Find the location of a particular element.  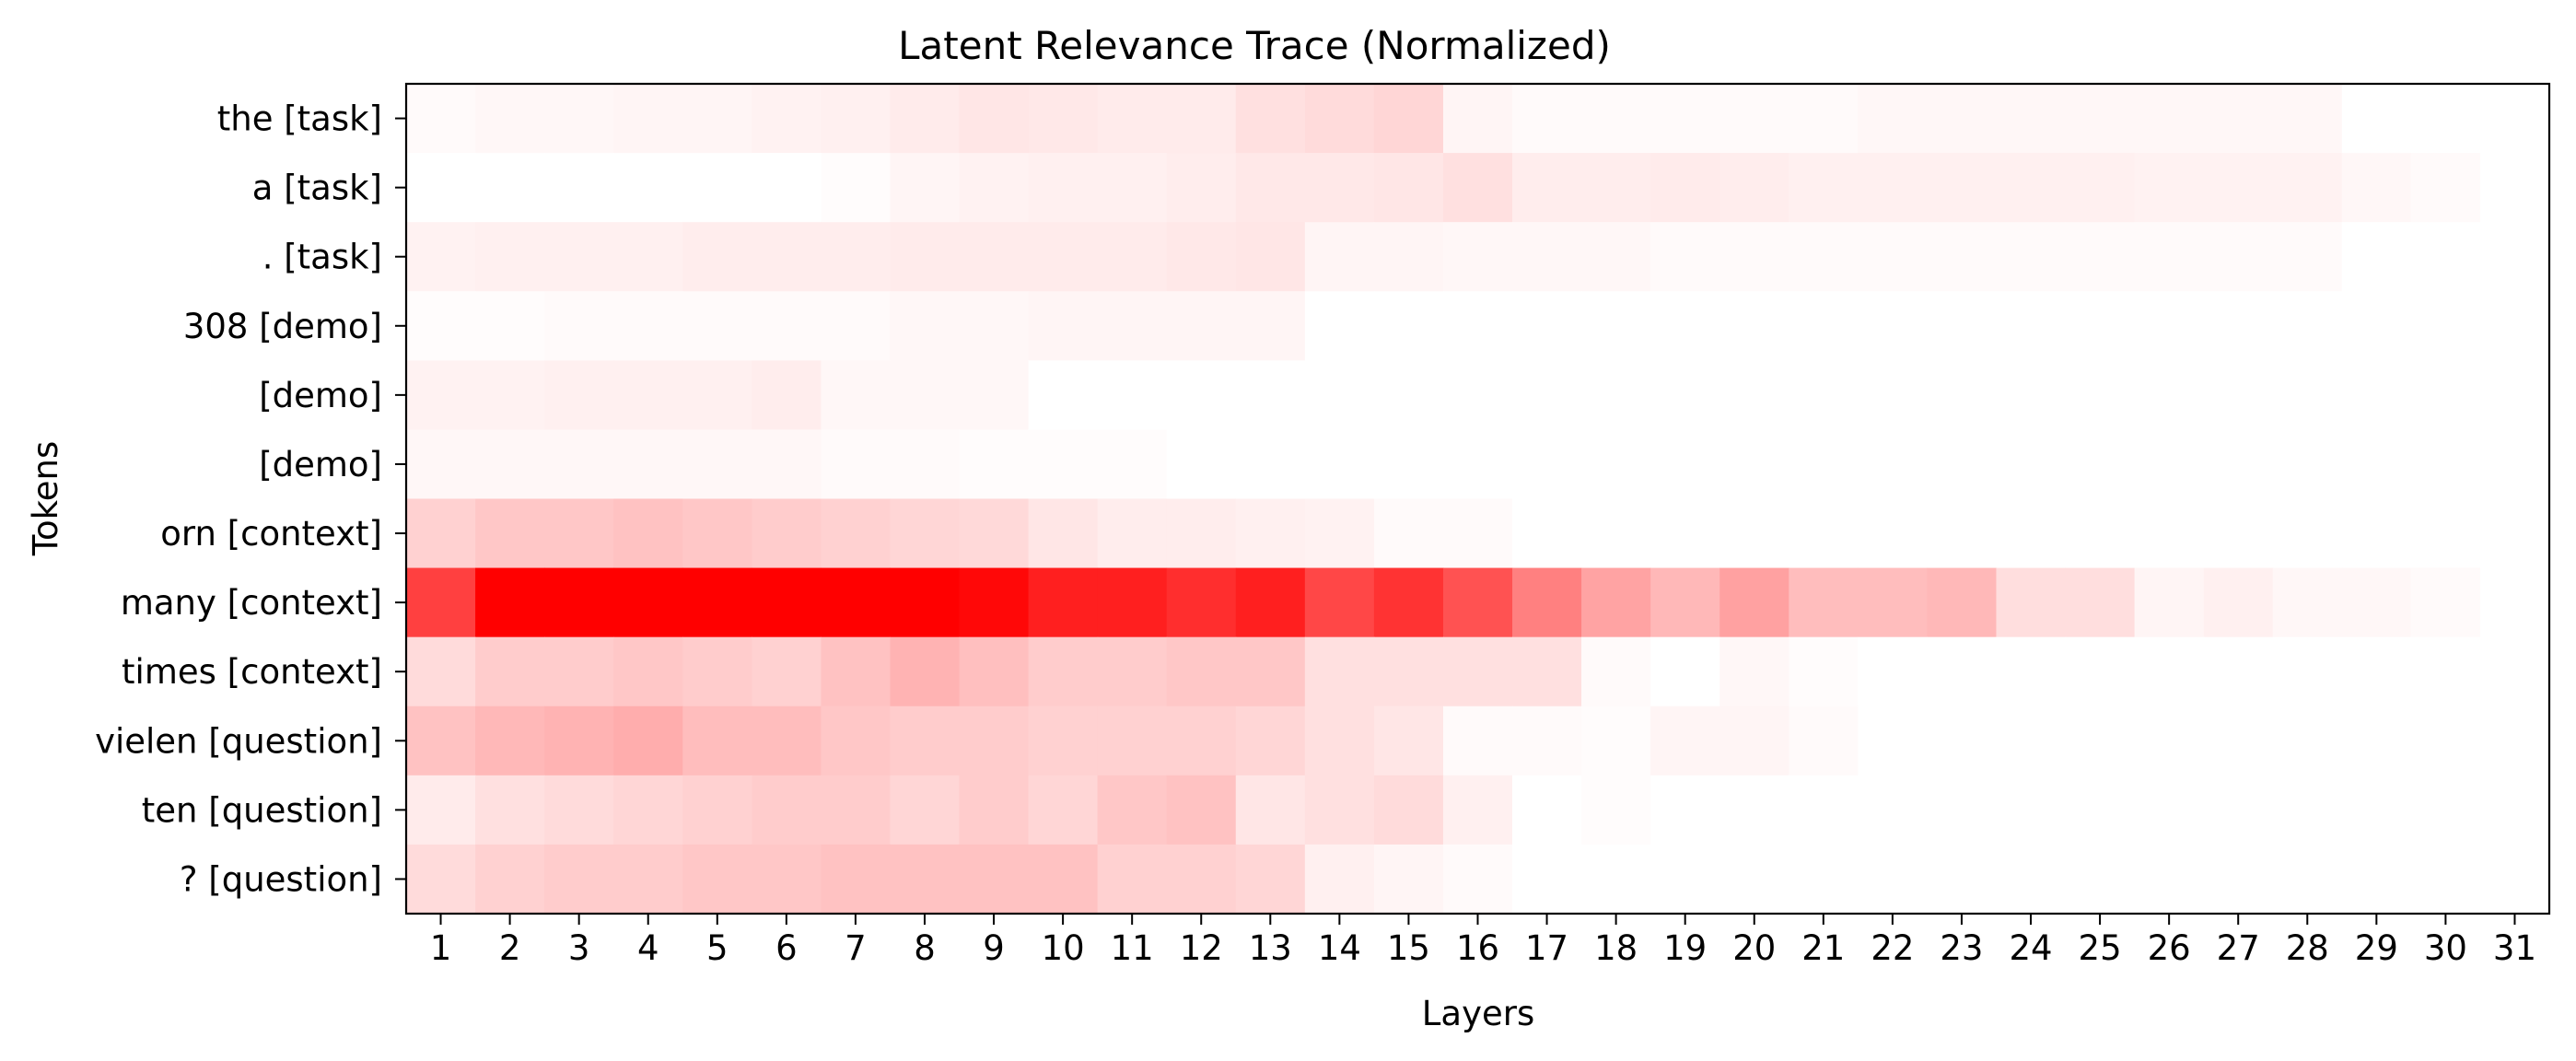

x-tick-label: 12 is located at coordinates (1201, 948).